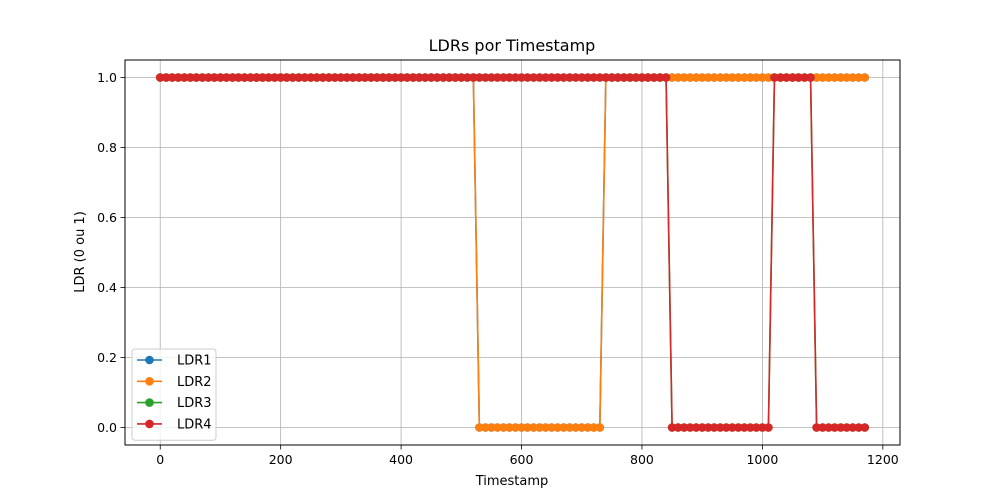 Image resolution: width=1000 pixels, height=500 pixels. Describe the element at coordinates (194, 424) in the screenshot. I see `legend-label: LDR4` at that location.